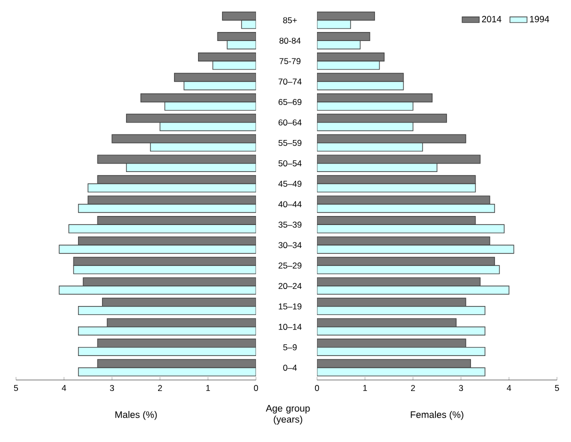 The image size is (571, 442). I want to click on x-axis-title: Males (%), so click(136, 415).